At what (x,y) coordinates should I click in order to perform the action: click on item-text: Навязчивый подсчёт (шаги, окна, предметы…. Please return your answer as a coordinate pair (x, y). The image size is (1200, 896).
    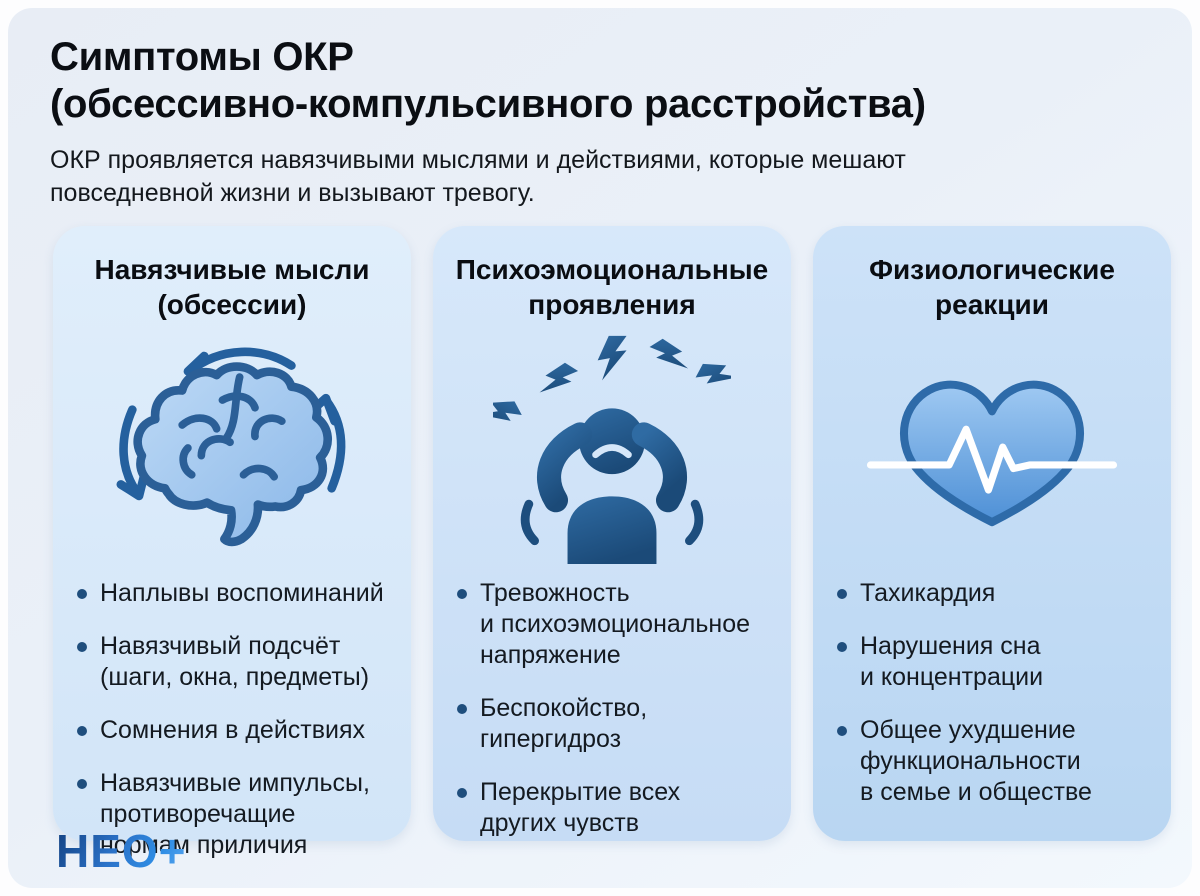
    Looking at the image, I should click on (235, 661).